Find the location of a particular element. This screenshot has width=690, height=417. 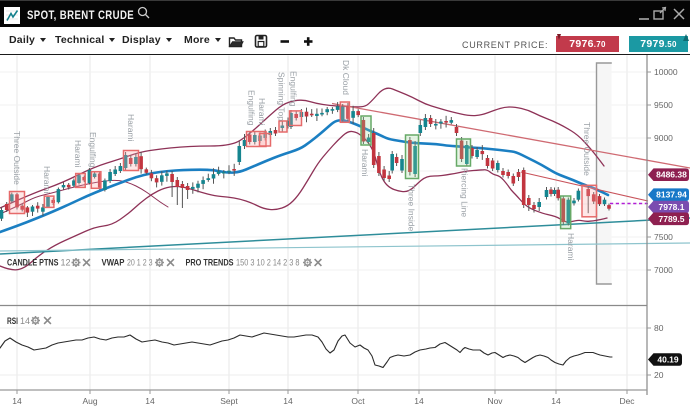

svg-text: 150 3 10 2 14 2 3 8 is located at coordinates (268, 263).